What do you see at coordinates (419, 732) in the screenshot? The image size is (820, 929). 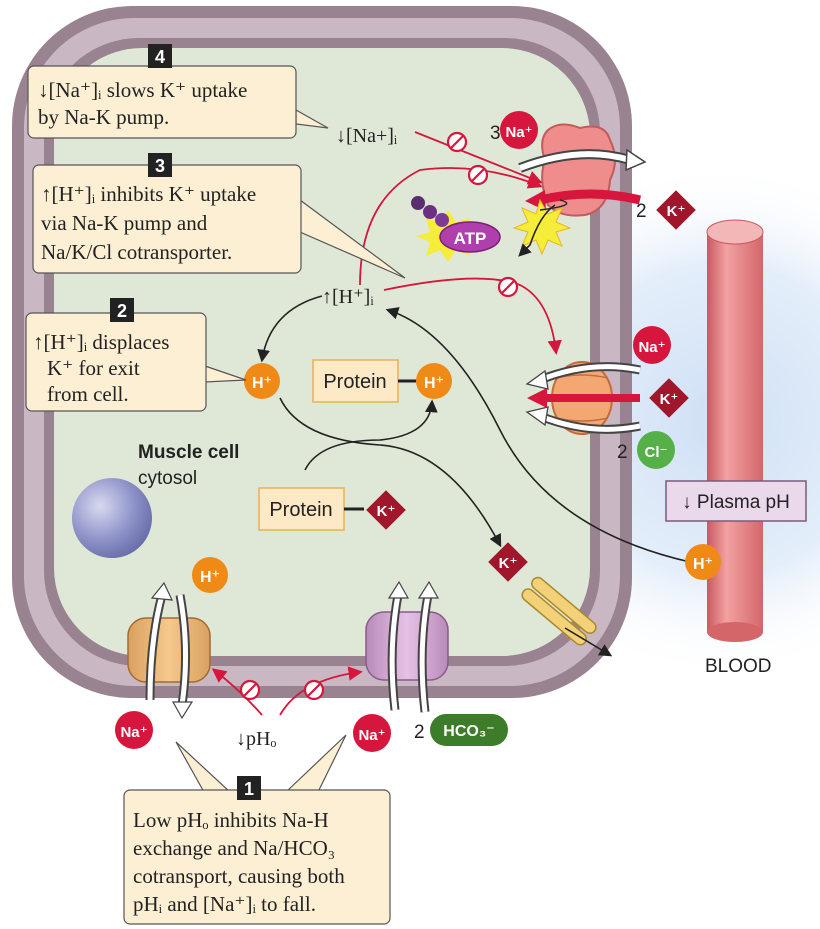 I see `hco3-stoich: 2` at bounding box center [419, 732].